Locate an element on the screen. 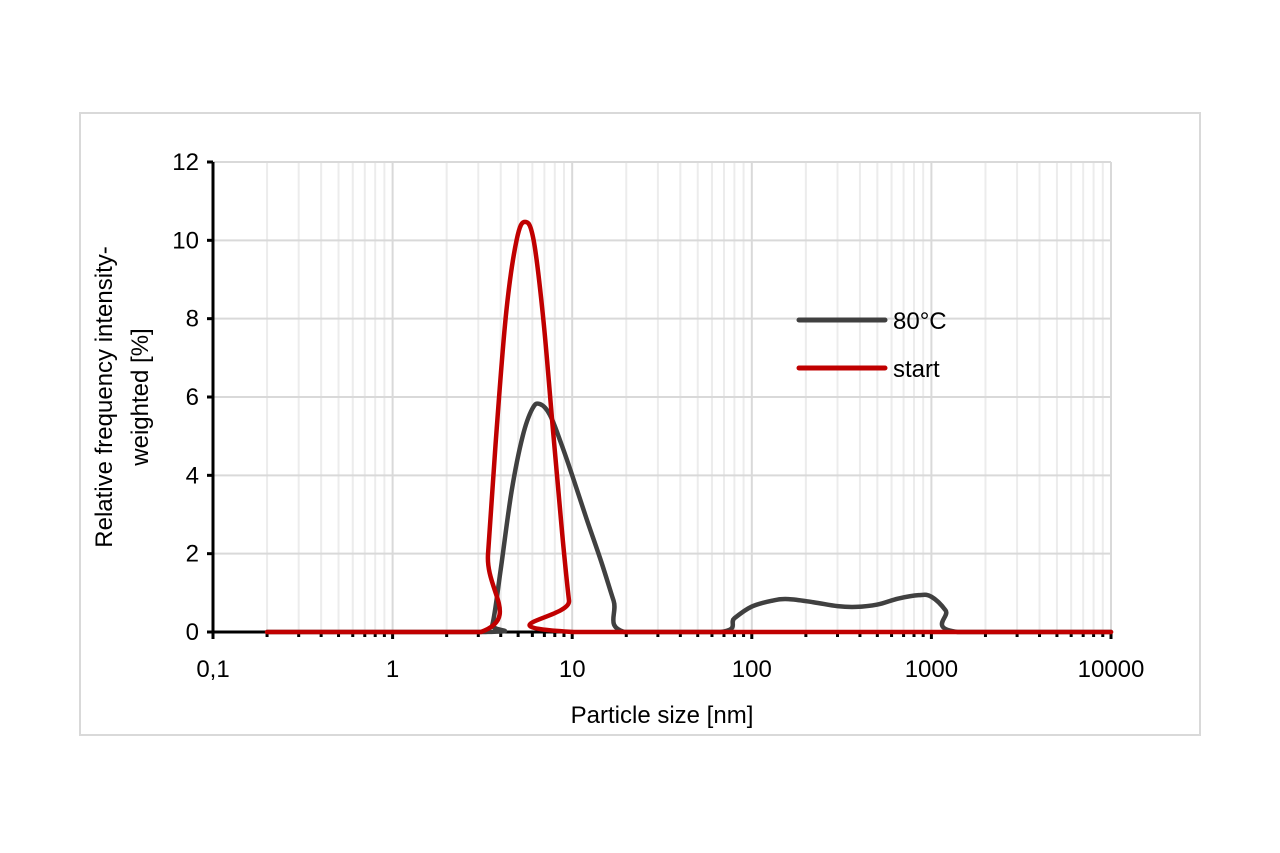 The width and height of the screenshot is (1280, 853). y-tick-label: 4 is located at coordinates (192, 475).